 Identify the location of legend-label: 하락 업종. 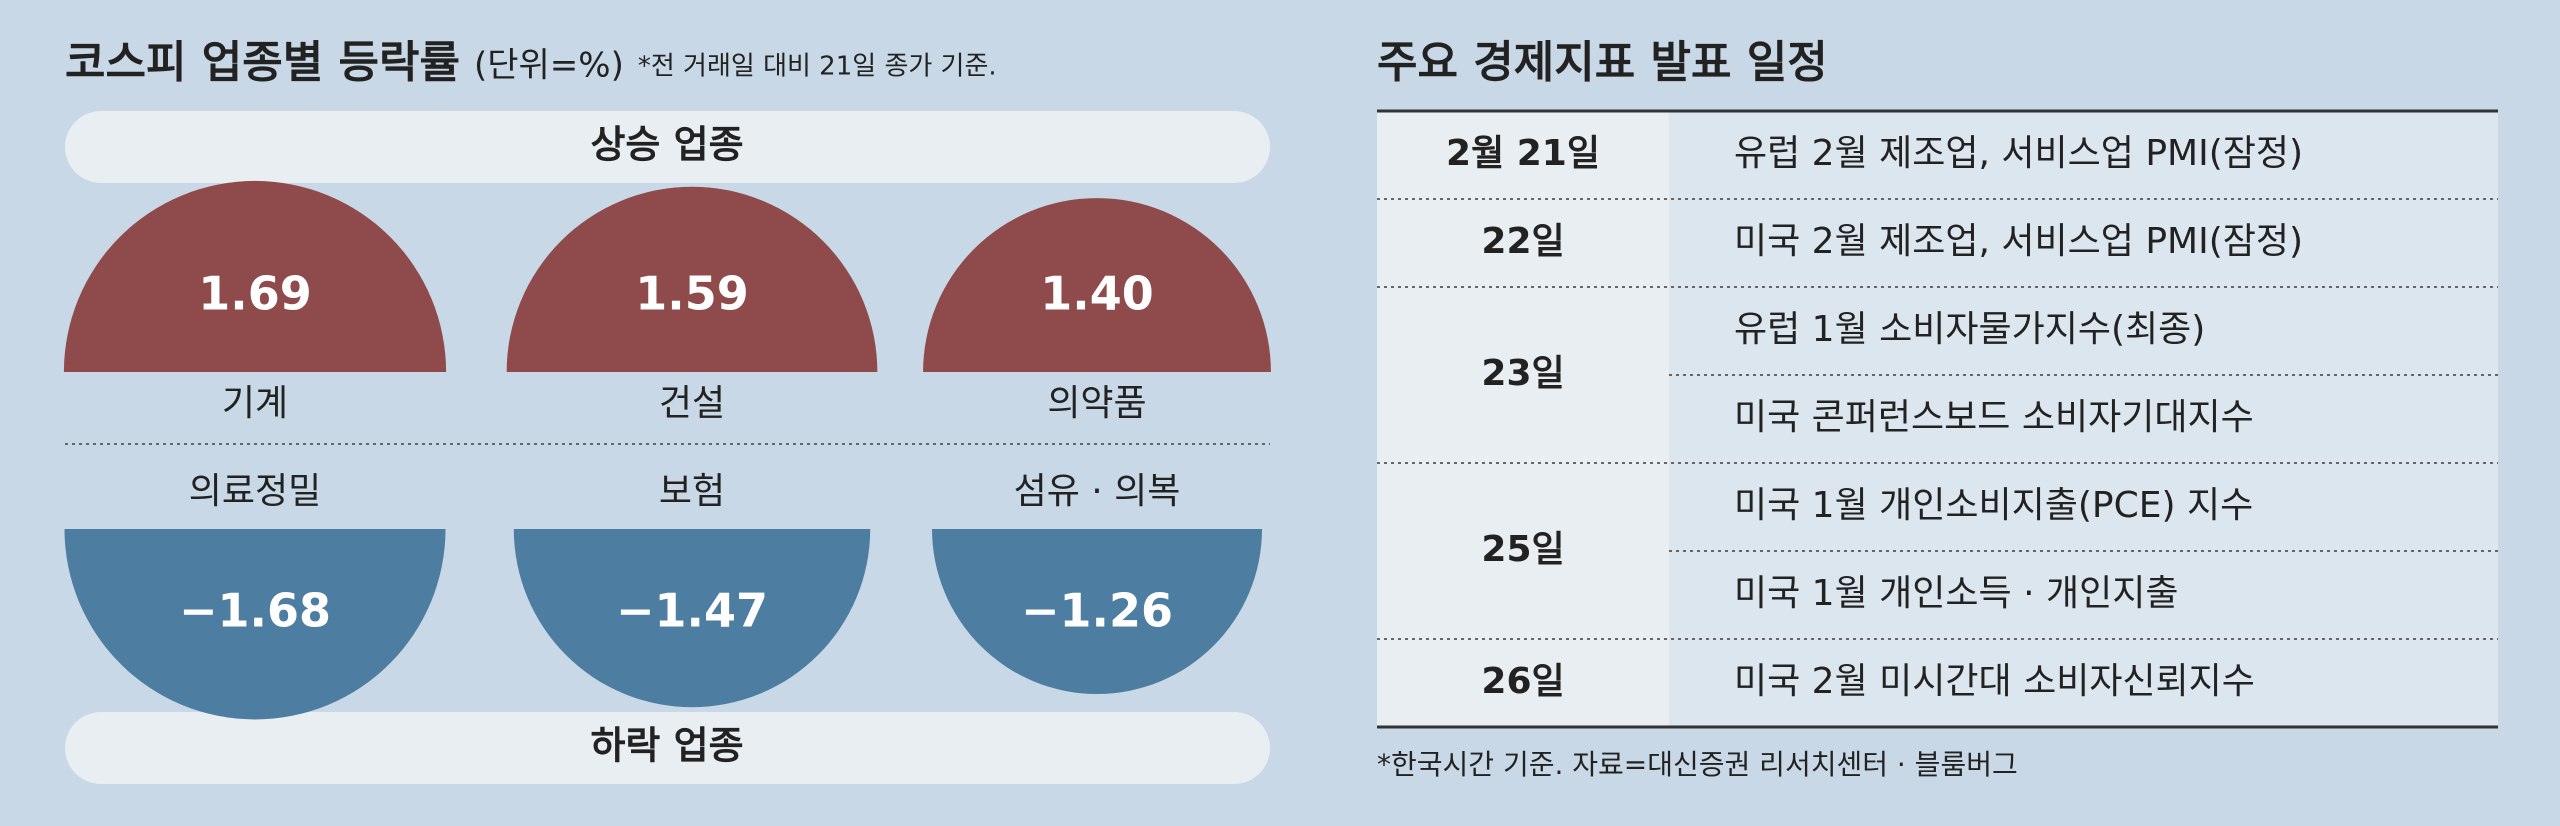
(666, 746).